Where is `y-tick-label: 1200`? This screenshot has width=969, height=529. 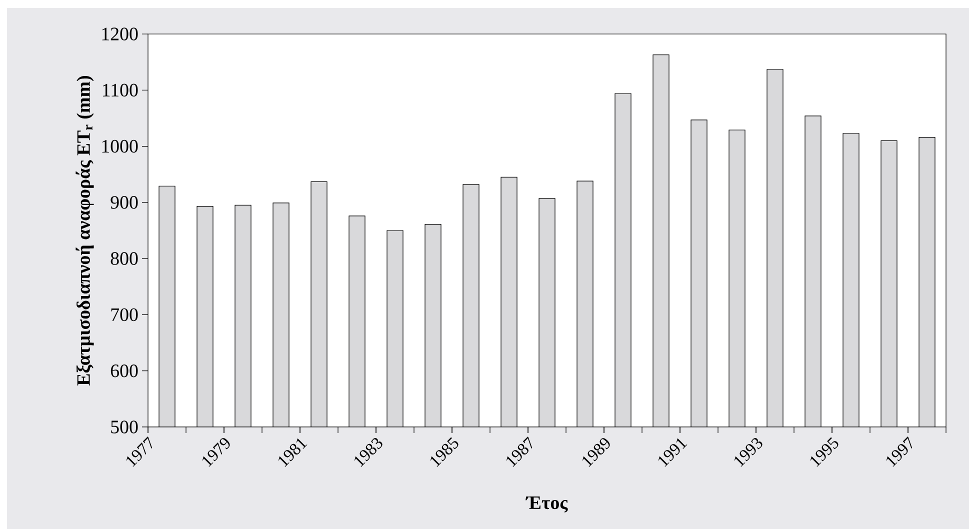 y-tick-label: 1200 is located at coordinates (120, 34).